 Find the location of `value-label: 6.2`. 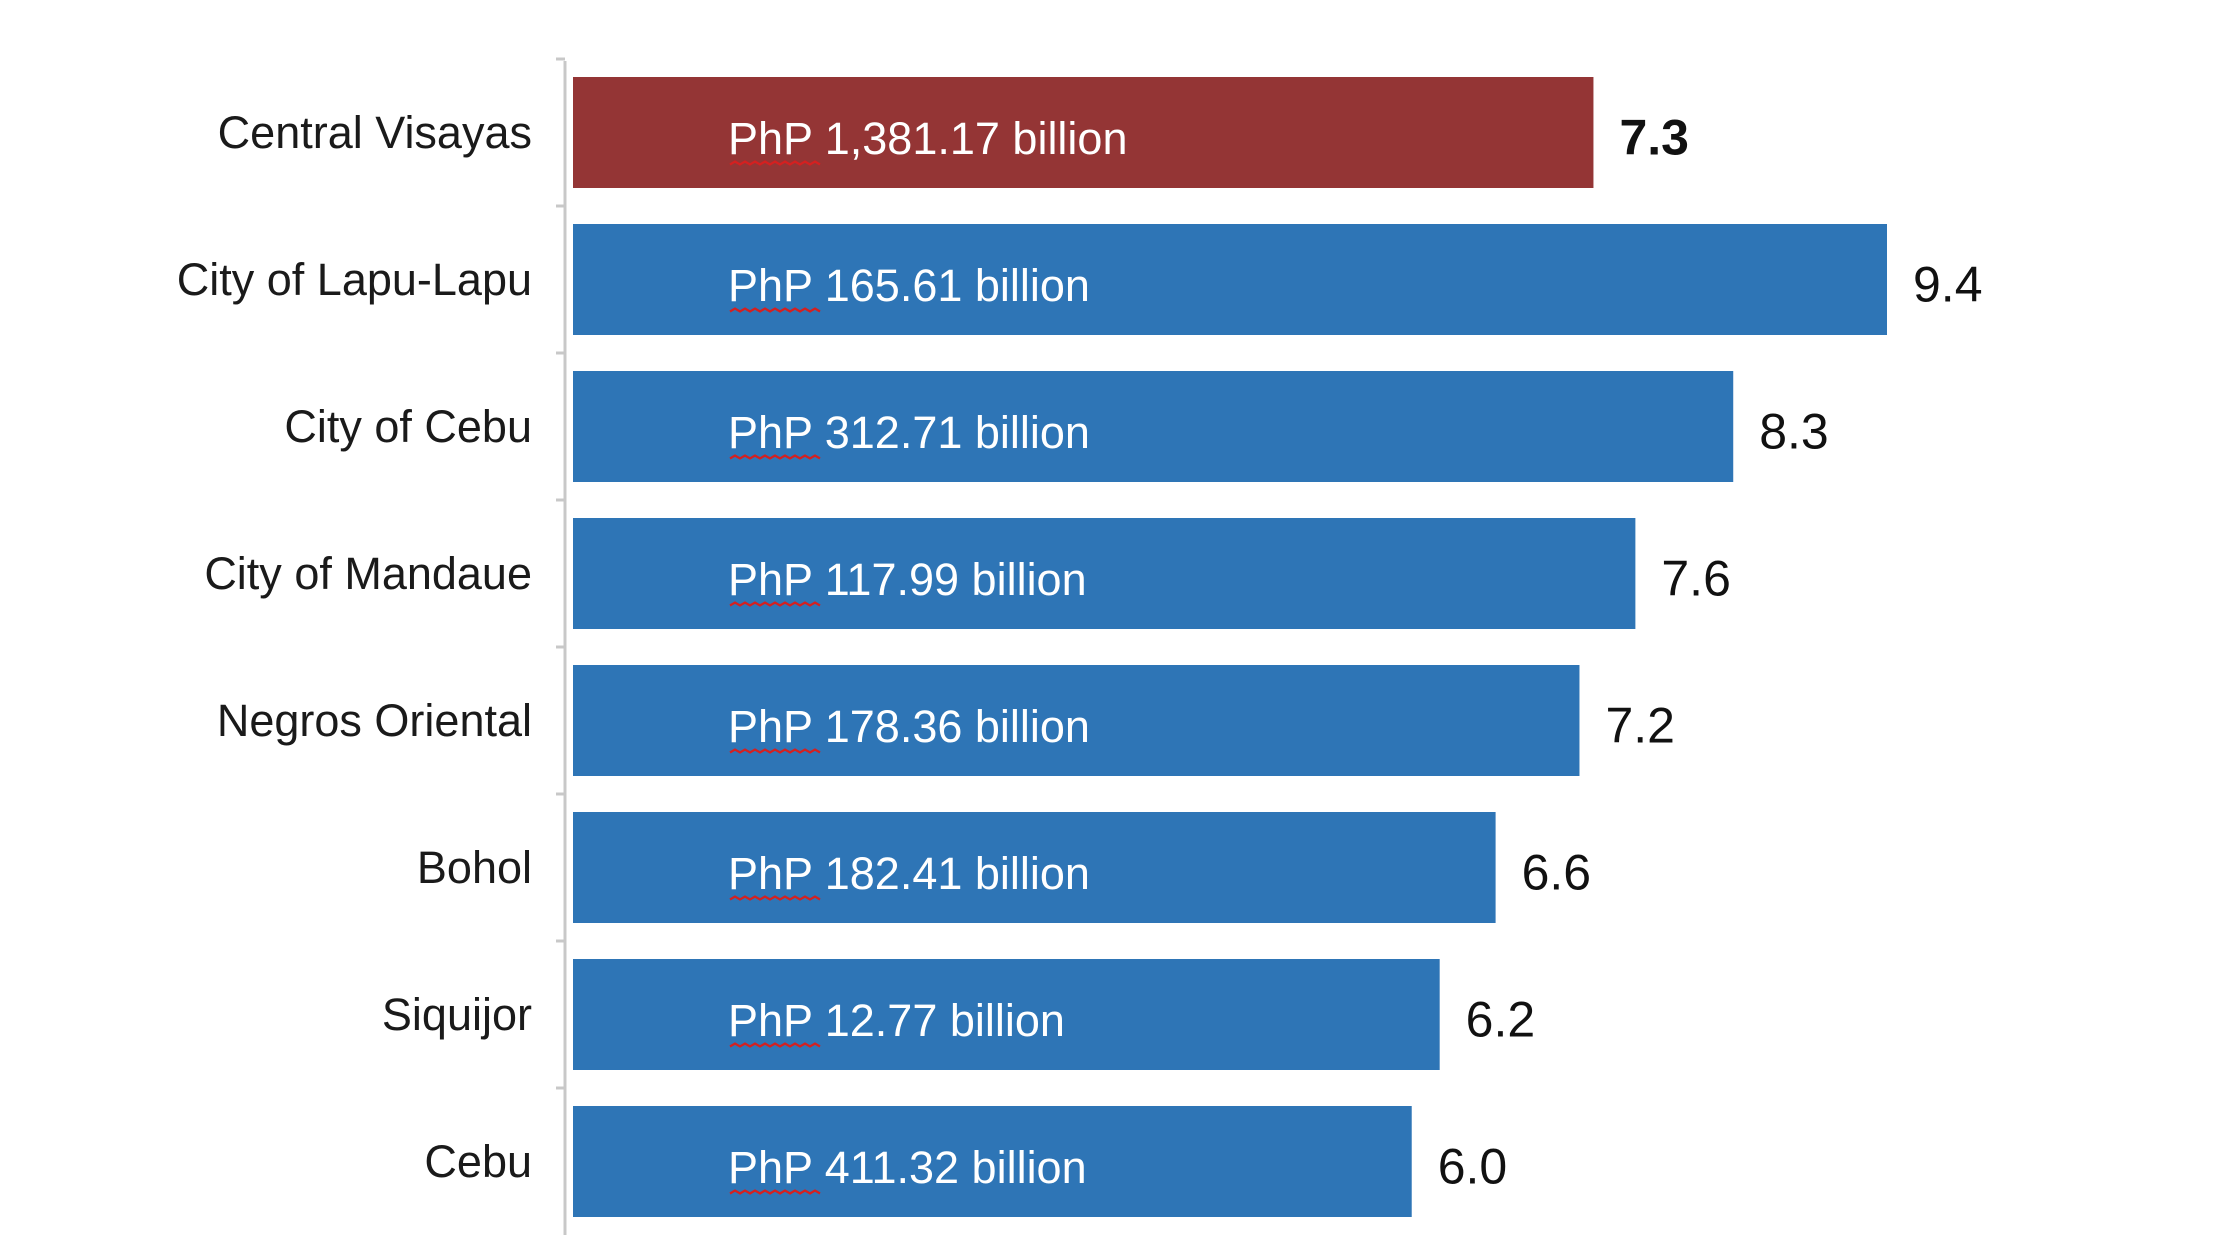

value-label: 6.2 is located at coordinates (1501, 1020).